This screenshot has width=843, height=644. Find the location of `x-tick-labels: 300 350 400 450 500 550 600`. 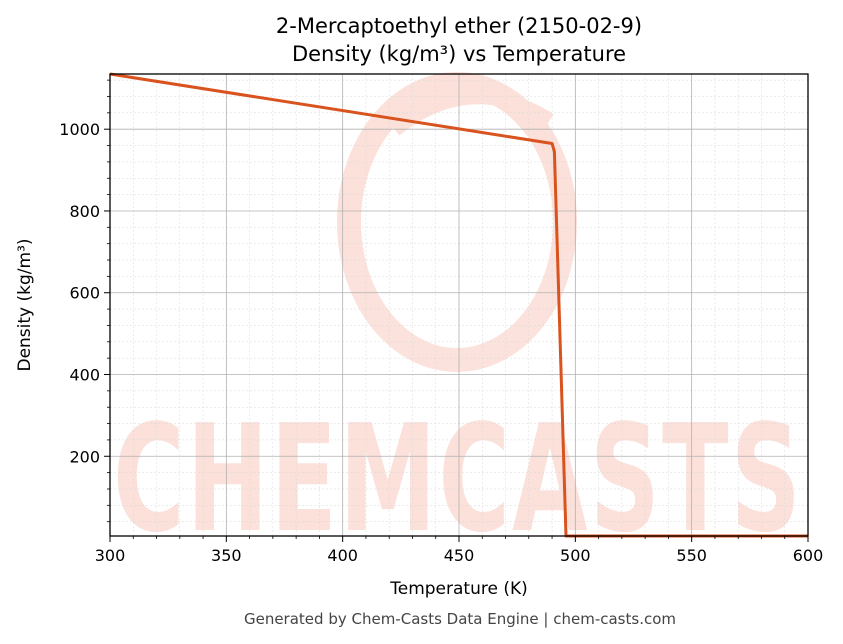

x-tick-labels: 300 350 400 450 500 550 600 is located at coordinates (459, 555).